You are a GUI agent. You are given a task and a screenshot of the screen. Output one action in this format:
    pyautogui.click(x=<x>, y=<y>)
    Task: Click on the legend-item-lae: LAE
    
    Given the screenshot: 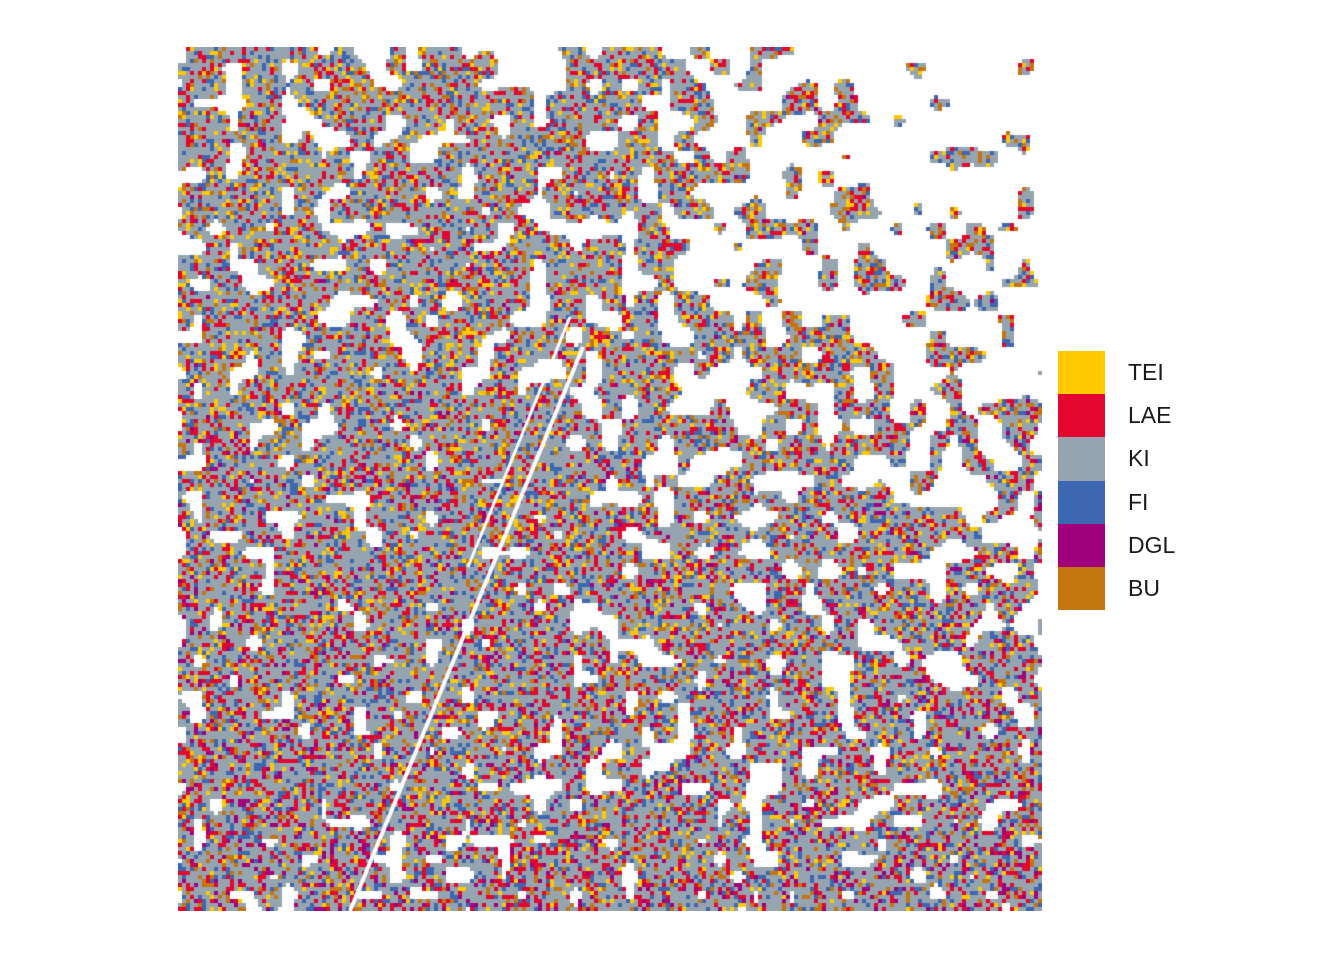 What is the action you would take?
    pyautogui.click(x=1158, y=416)
    